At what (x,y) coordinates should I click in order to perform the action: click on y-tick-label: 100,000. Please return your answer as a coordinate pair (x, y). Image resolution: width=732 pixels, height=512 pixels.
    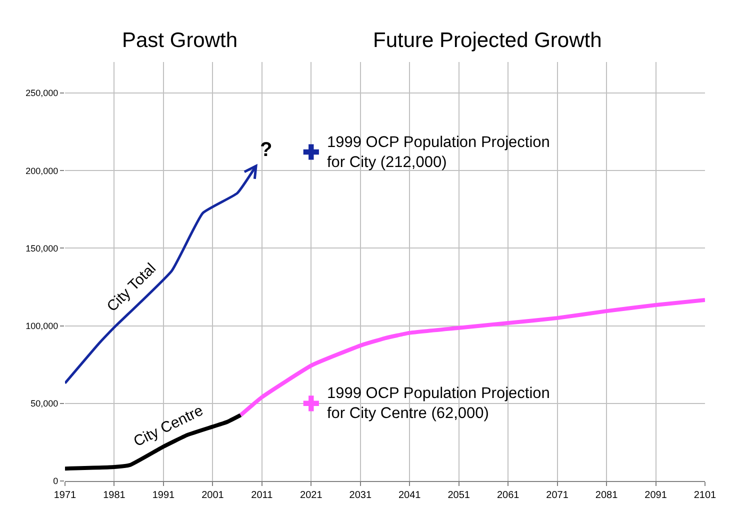
    Looking at the image, I should click on (42, 325).